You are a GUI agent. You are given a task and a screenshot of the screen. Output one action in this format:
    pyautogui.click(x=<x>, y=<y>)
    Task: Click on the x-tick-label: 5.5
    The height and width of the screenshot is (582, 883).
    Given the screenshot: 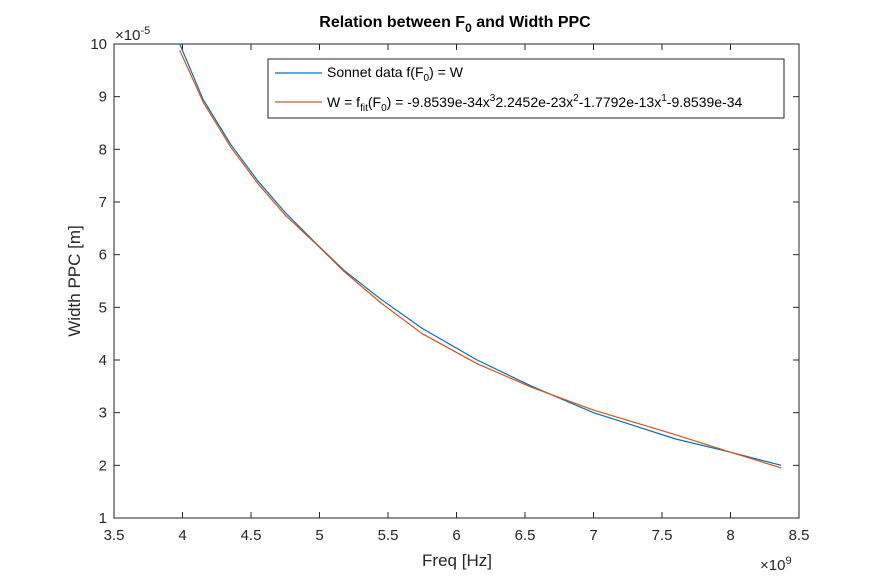 What is the action you would take?
    pyautogui.click(x=388, y=535)
    